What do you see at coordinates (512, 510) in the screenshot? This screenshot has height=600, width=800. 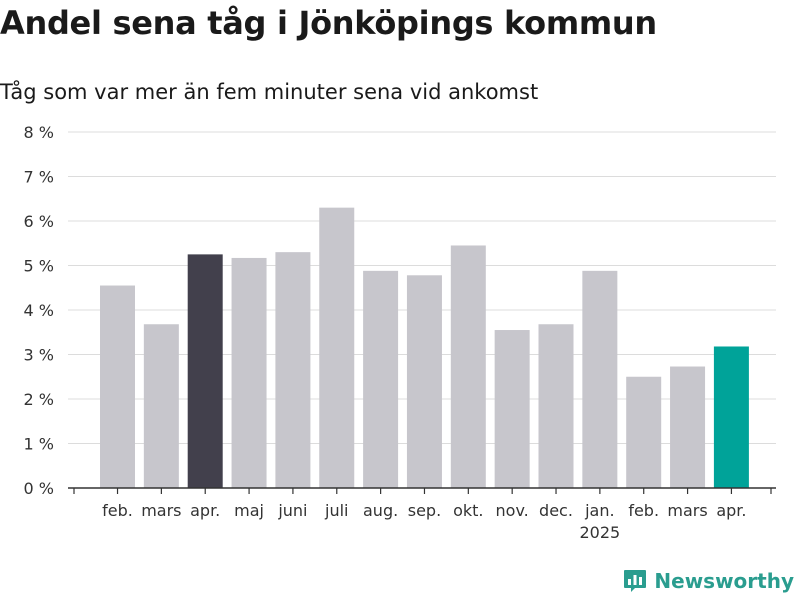 I see `x-tick-label: nov.` at bounding box center [512, 510].